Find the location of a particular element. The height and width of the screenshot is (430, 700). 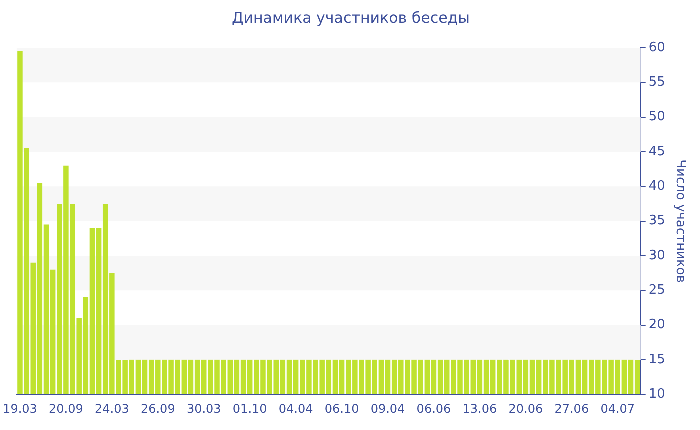

y-tick-label: 40 is located at coordinates (657, 186).